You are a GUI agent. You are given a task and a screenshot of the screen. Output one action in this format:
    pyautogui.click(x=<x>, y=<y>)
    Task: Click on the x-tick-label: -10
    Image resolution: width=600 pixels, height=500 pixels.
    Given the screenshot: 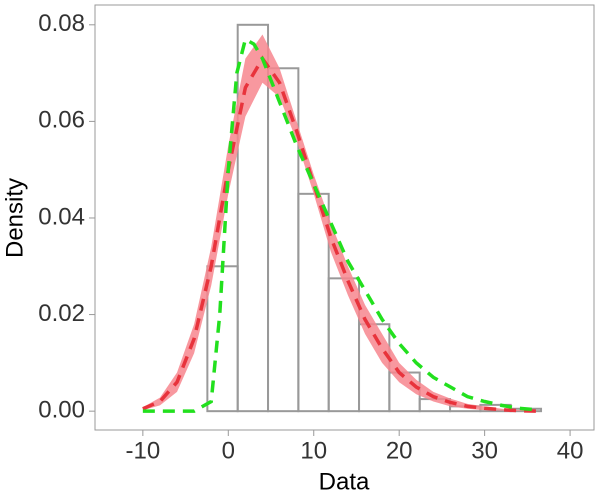 What is the action you would take?
    pyautogui.click(x=143, y=450)
    